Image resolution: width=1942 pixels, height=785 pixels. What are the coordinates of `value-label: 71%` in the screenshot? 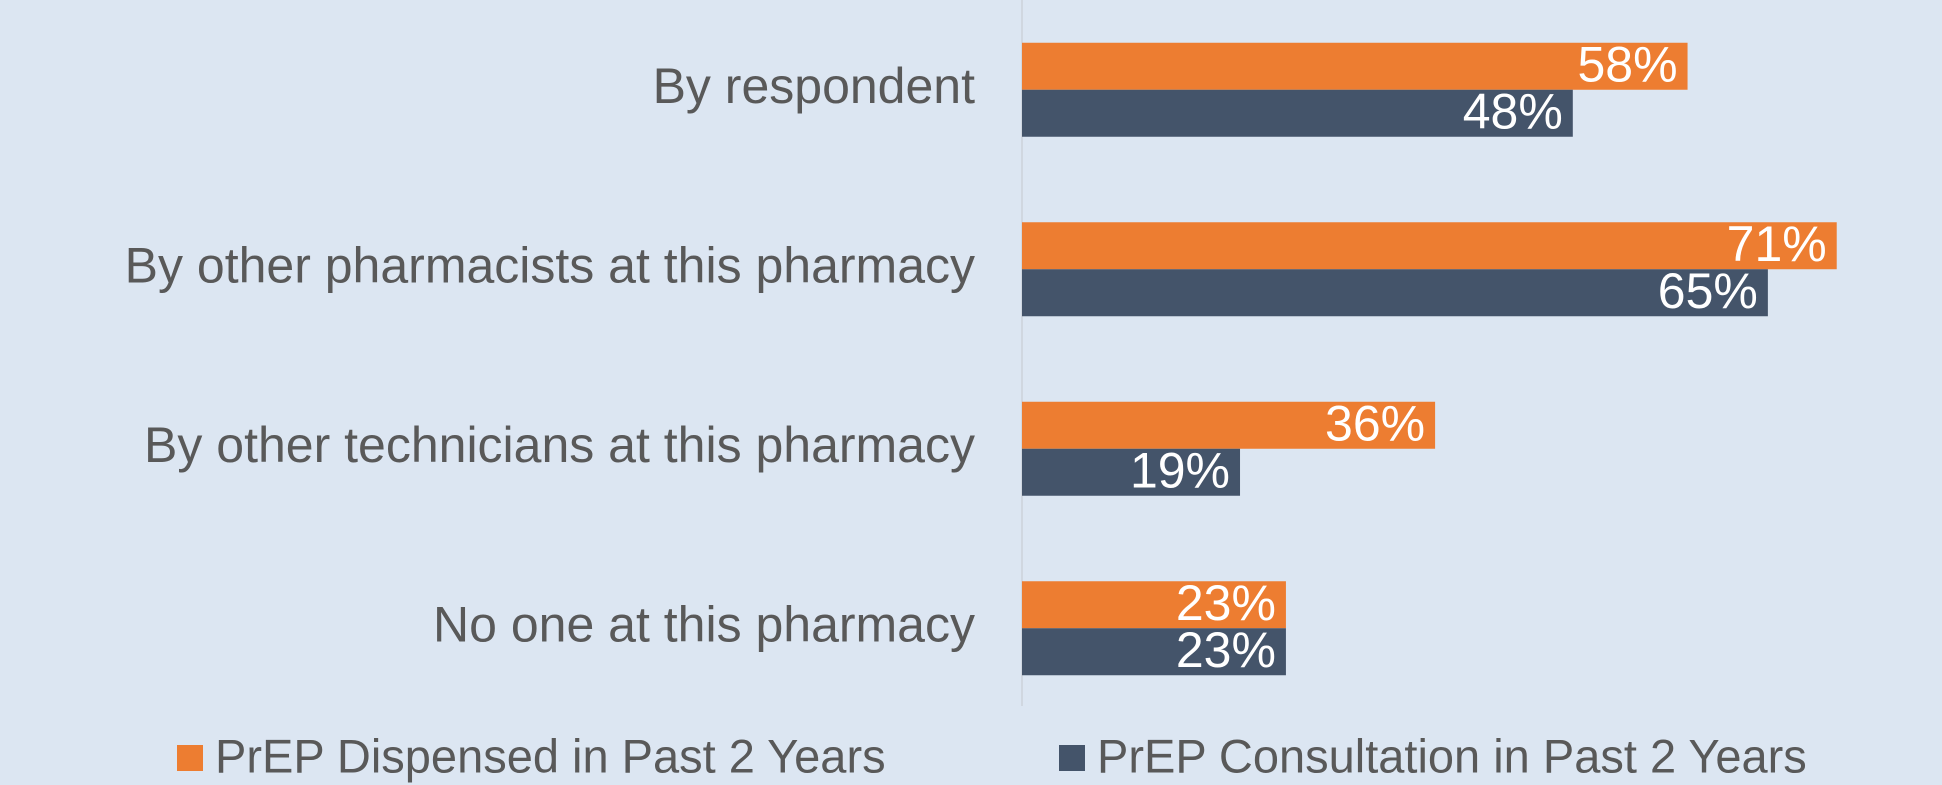 It's located at (1777, 244).